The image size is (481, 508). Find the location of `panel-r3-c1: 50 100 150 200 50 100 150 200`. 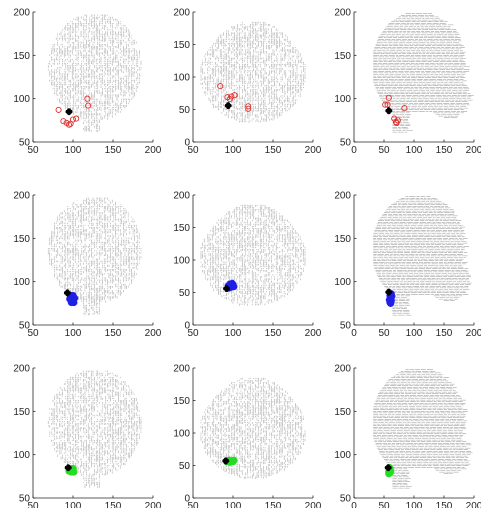

panel-r3-c1: 50 100 150 200 50 100 150 200 is located at coordinates (87, 436).